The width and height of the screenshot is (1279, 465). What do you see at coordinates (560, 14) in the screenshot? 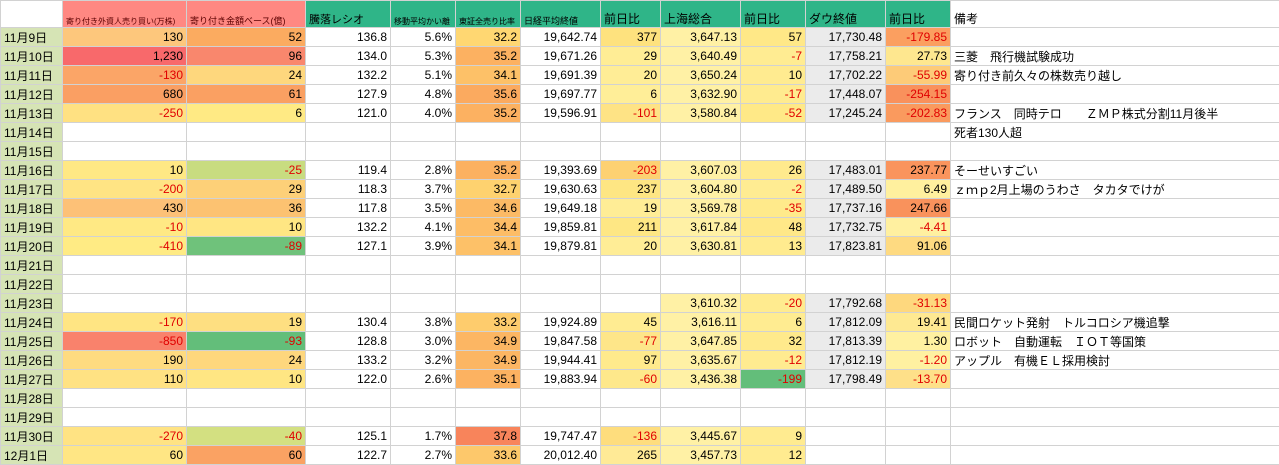
I see `nikkei-close-header: 日経平均終値` at bounding box center [560, 14].